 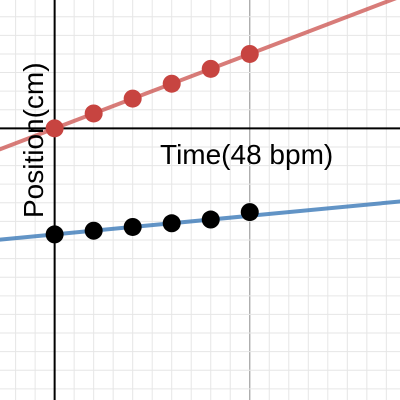 I want to click on series-2-trendline, so click(x=200, y=220).